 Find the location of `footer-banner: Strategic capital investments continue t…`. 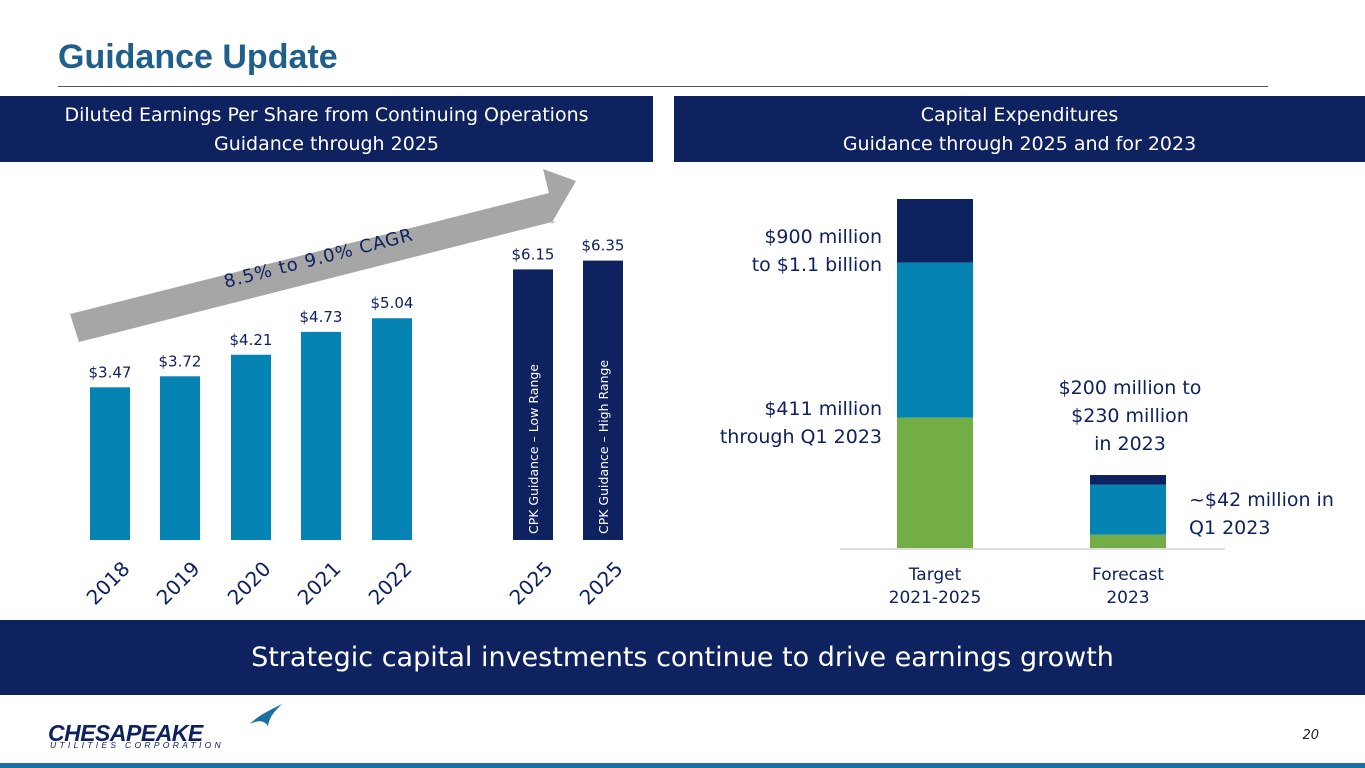

footer-banner: Strategic capital investments continue t… is located at coordinates (682, 657).